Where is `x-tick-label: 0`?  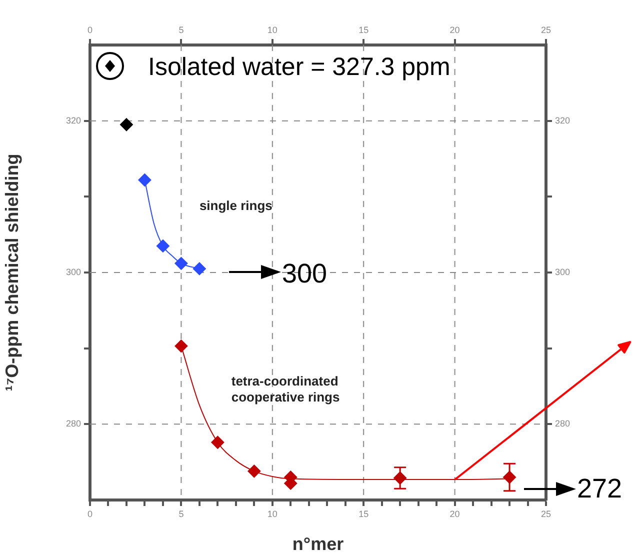
x-tick-label: 0 is located at coordinates (90, 513).